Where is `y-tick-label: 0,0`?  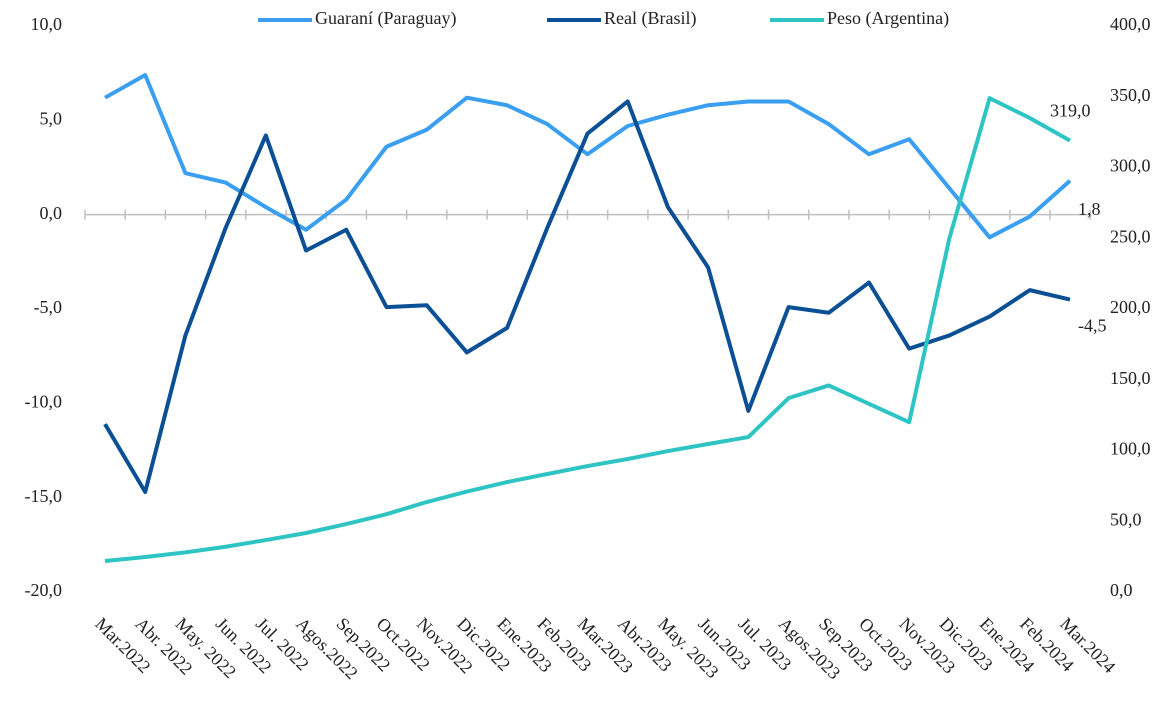
y-tick-label: 0,0 is located at coordinates (51, 213).